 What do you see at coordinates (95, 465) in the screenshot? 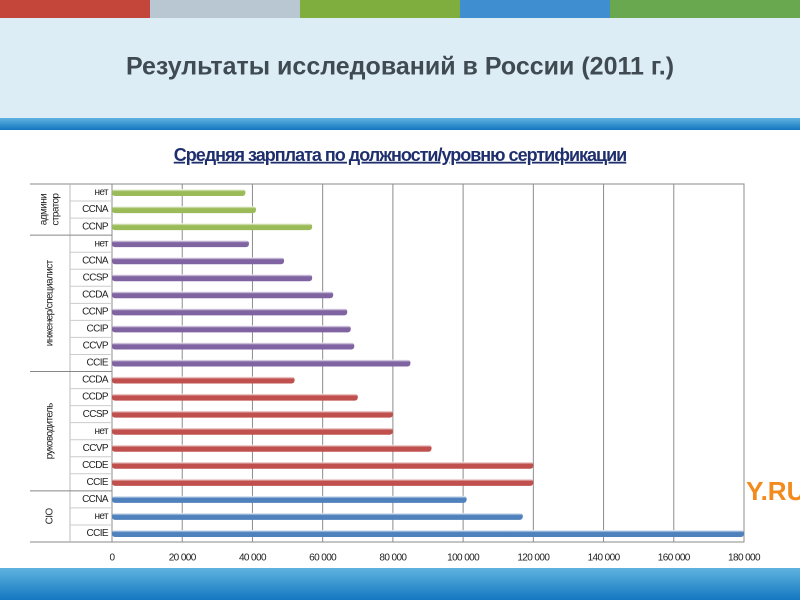
I see `category-label: CCDE` at bounding box center [95, 465].